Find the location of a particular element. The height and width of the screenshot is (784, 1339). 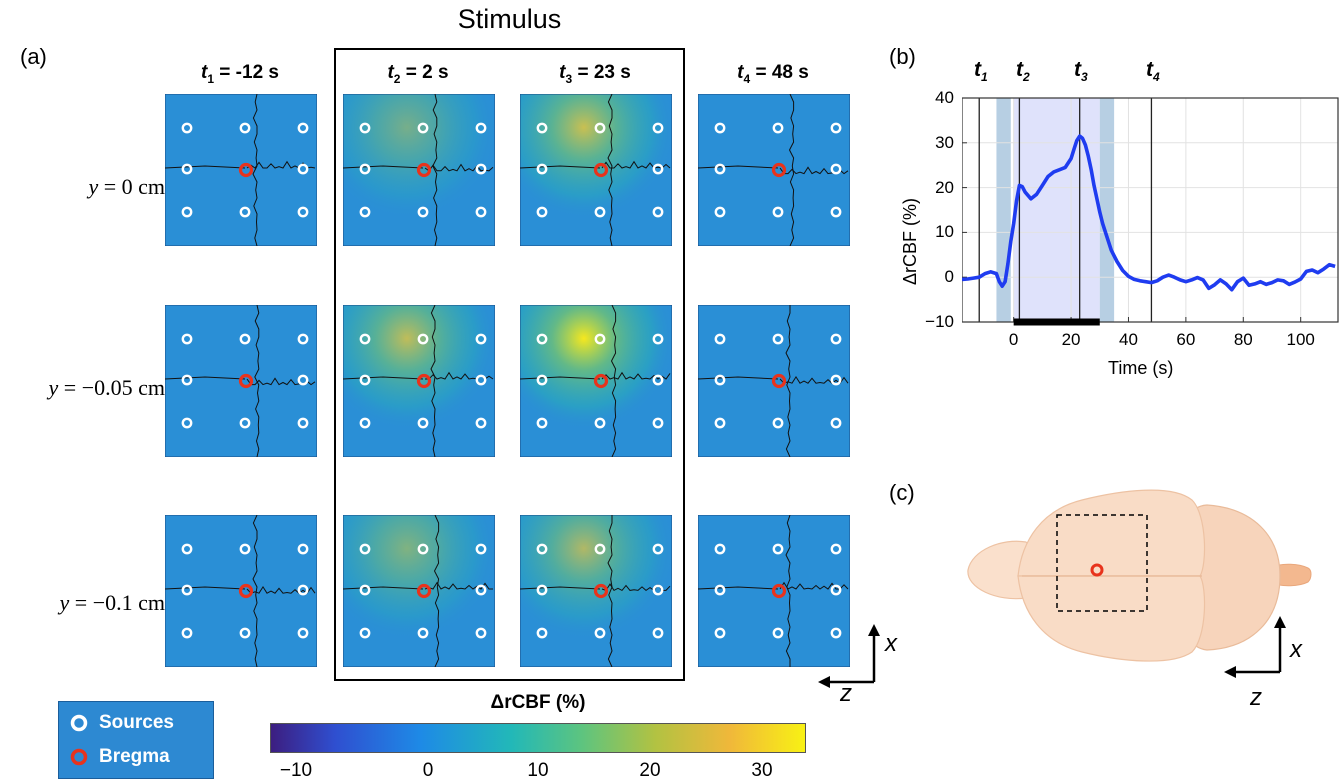

bregma-marker-icon is located at coordinates (79, 757).